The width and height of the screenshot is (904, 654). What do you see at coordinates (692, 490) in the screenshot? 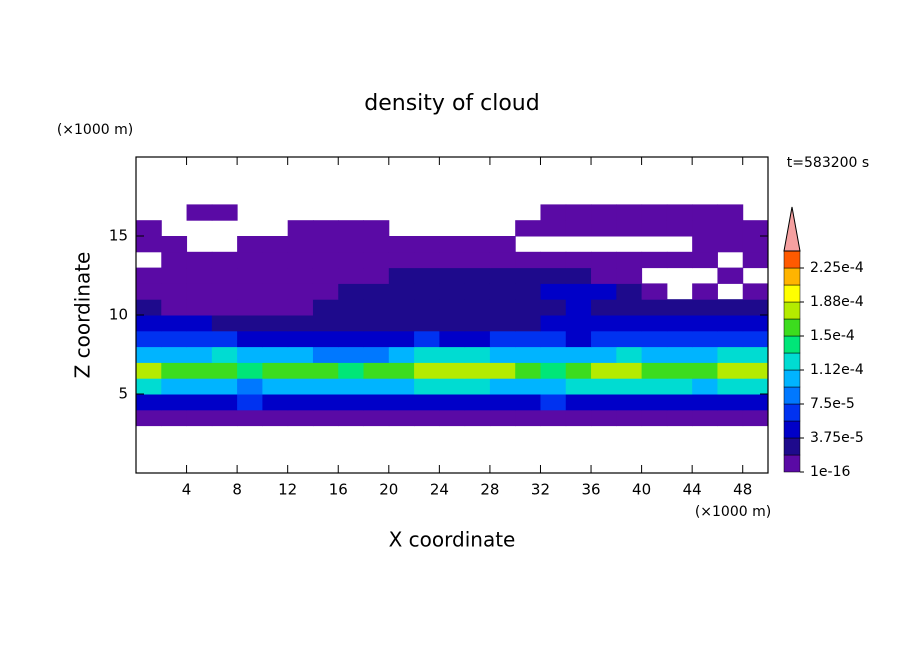
I see `x-tick-label: 44` at bounding box center [692, 490].